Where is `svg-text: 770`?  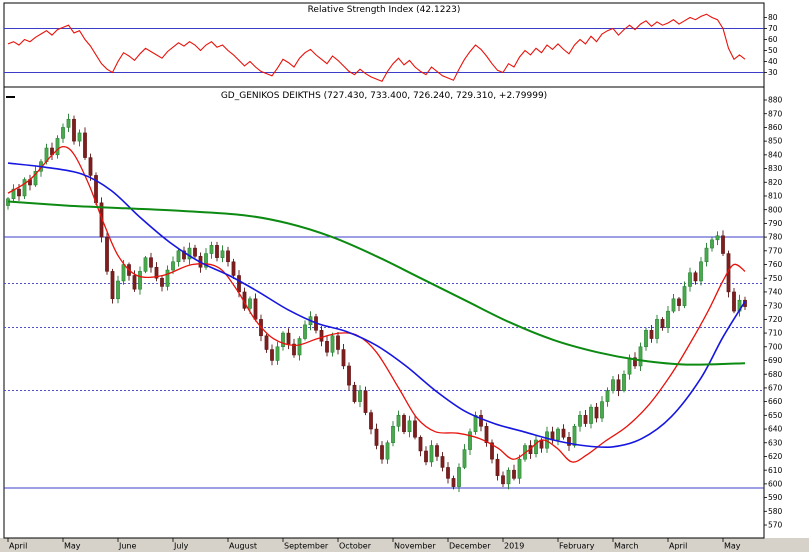 svg-text: 770 is located at coordinates (775, 250).